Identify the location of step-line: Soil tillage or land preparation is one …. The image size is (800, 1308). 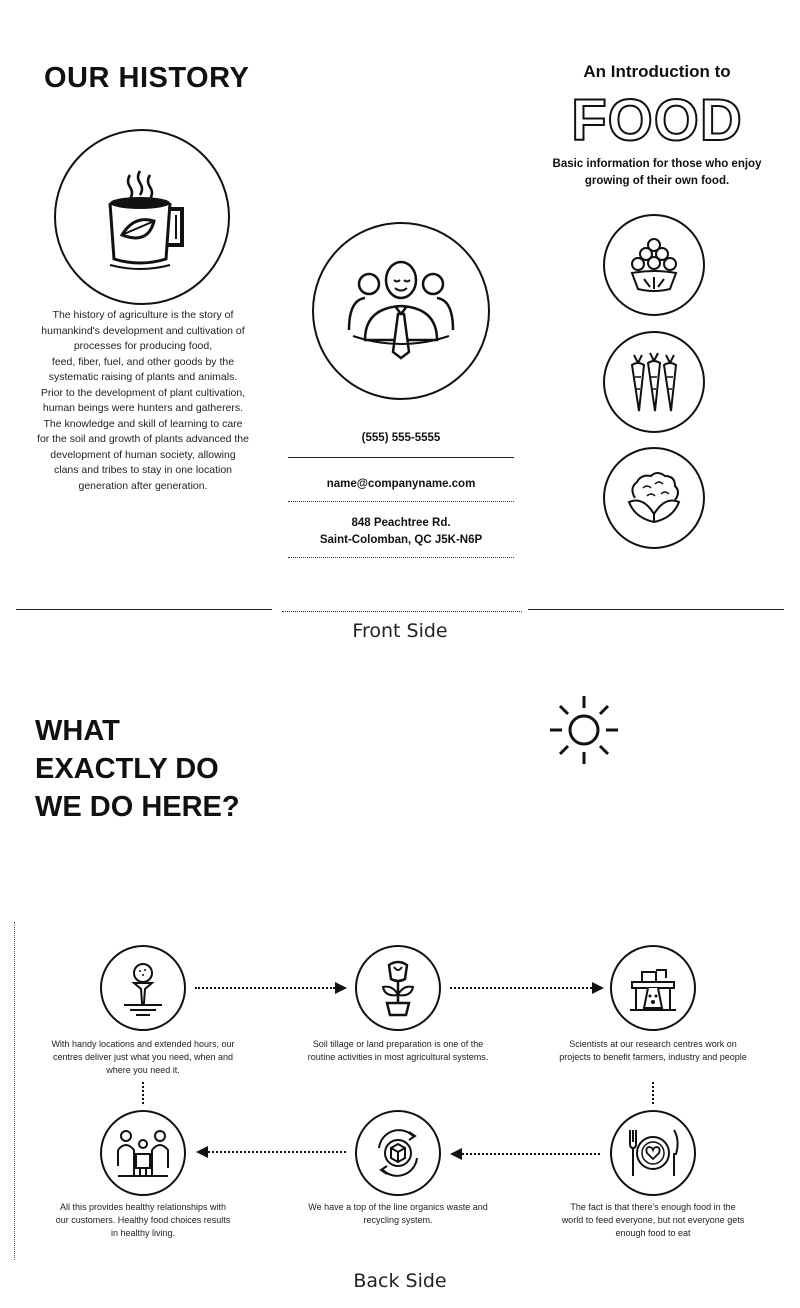
(398, 1044).